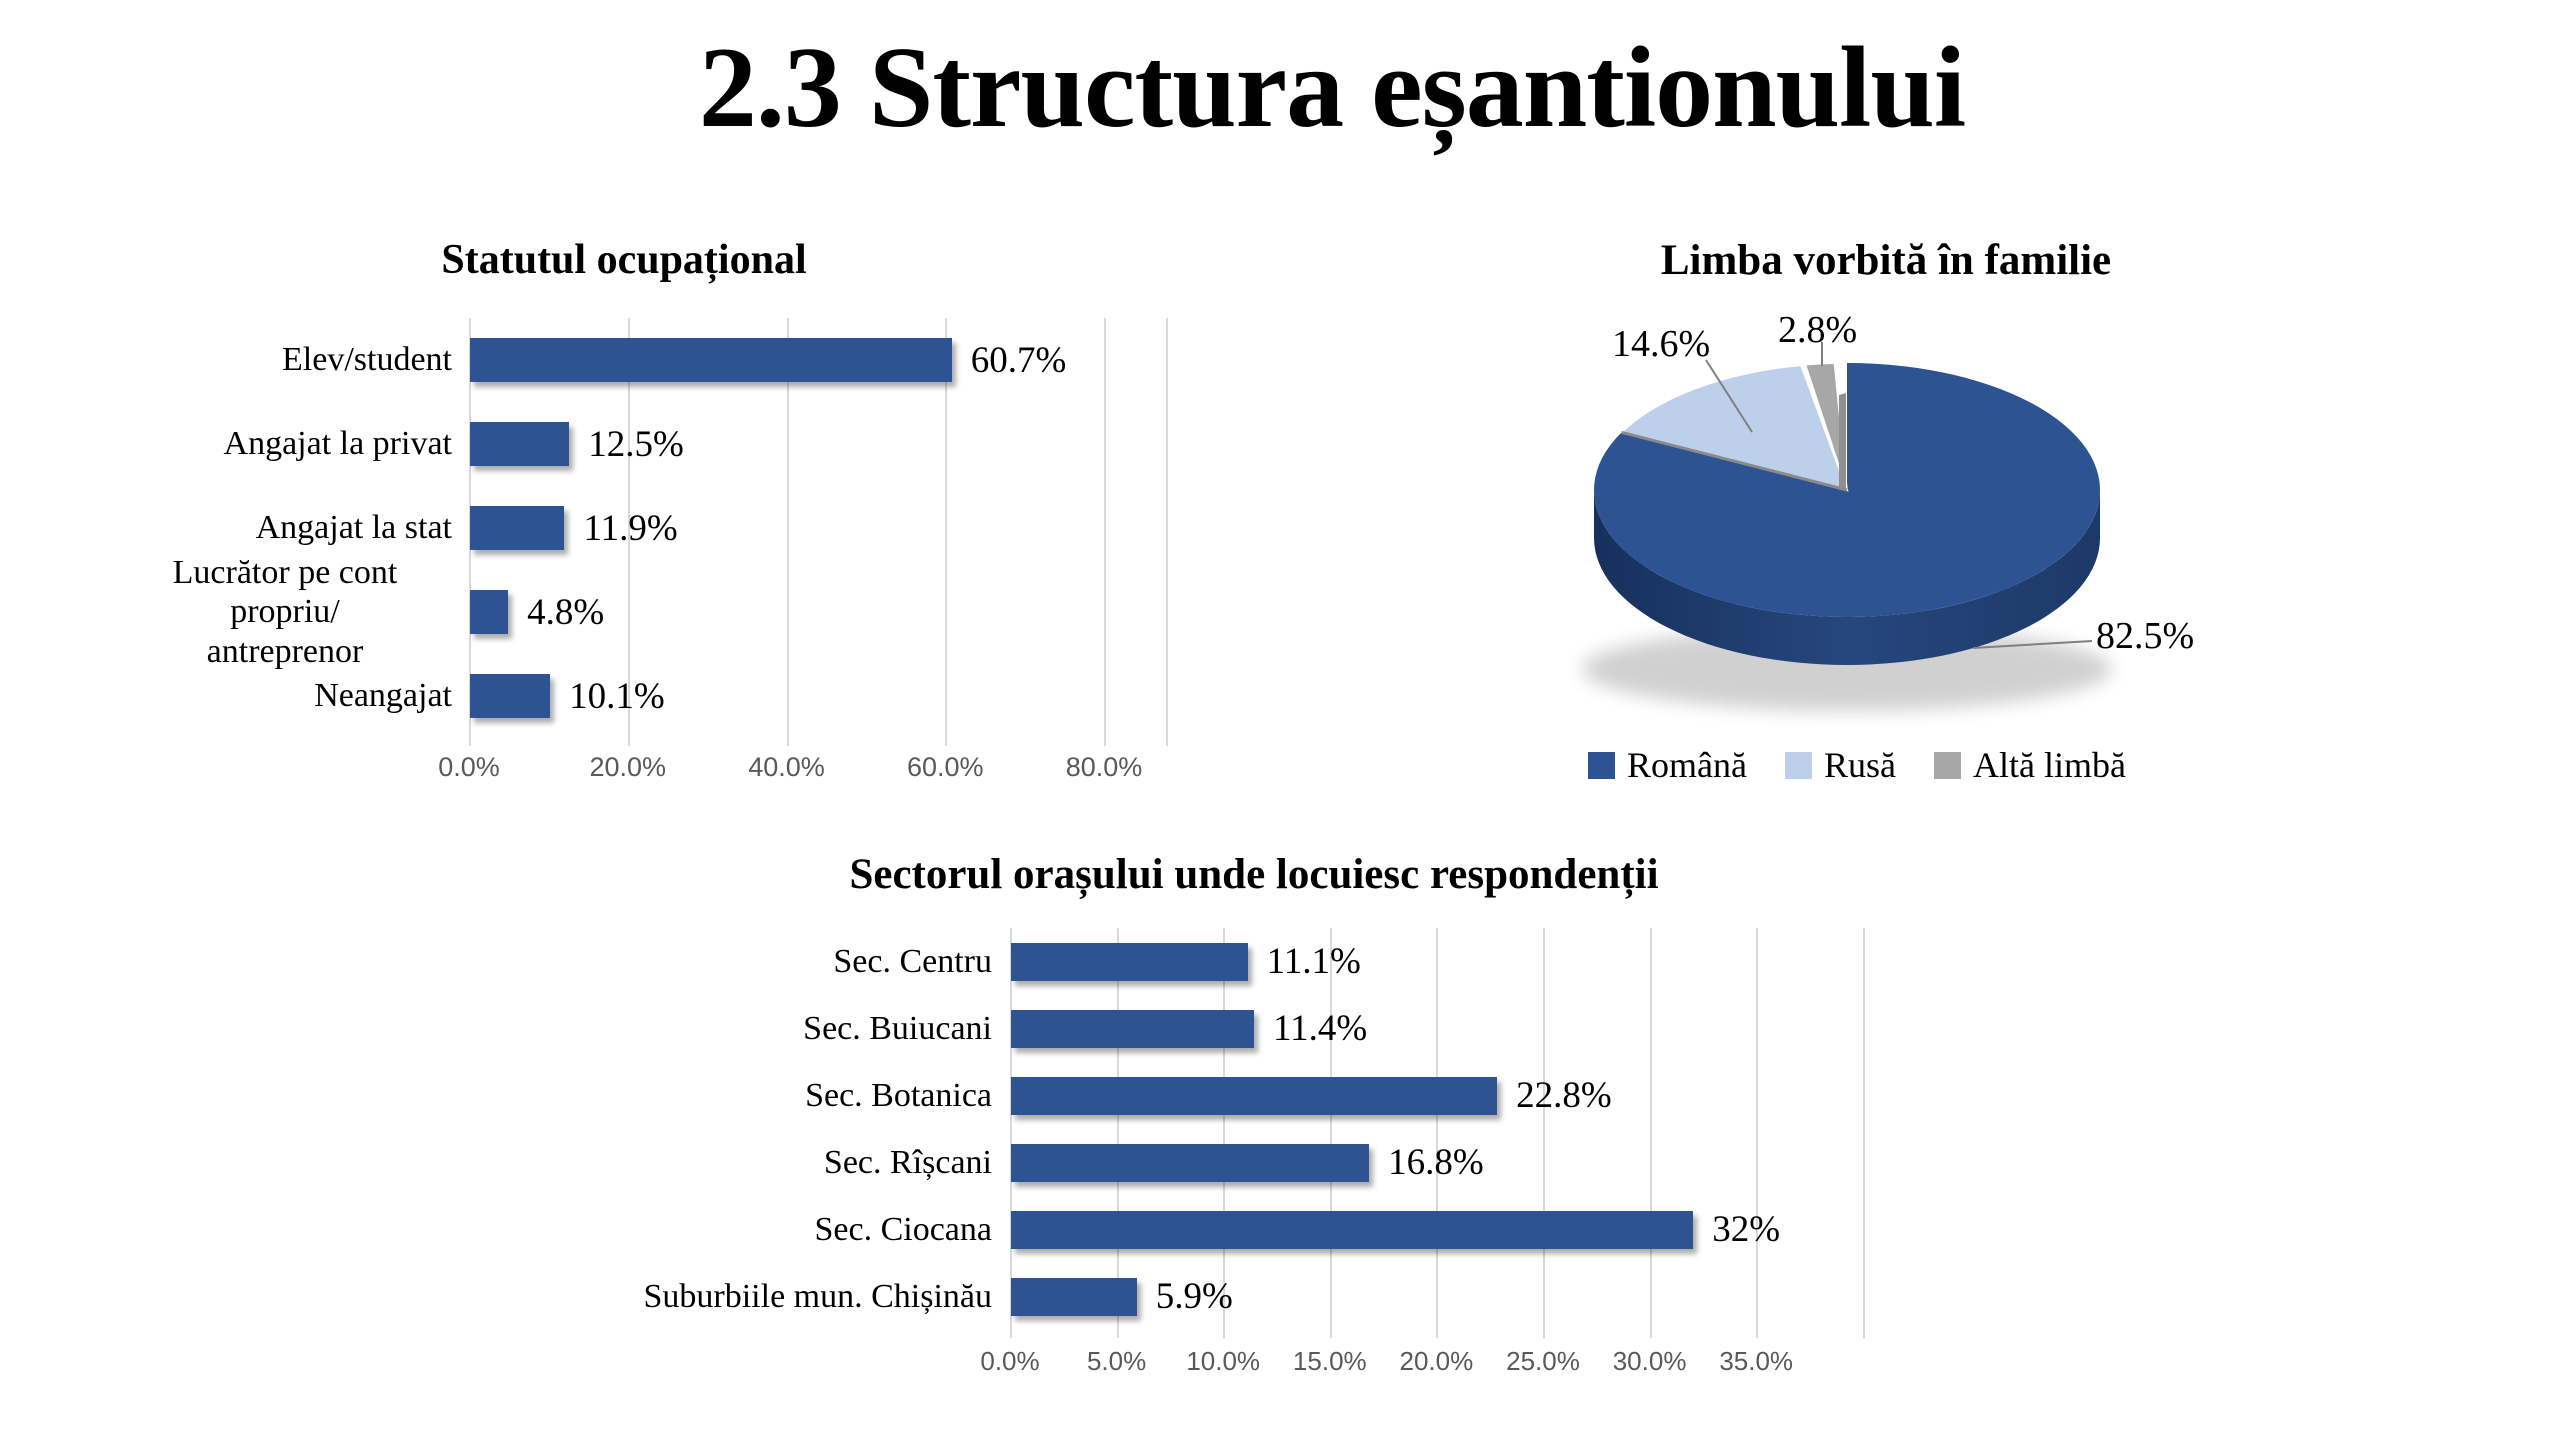 This screenshot has height=1440, width=2560. Describe the element at coordinates (686, 1162) in the screenshot. I see `category-label: Sec. Rîșcani` at that location.